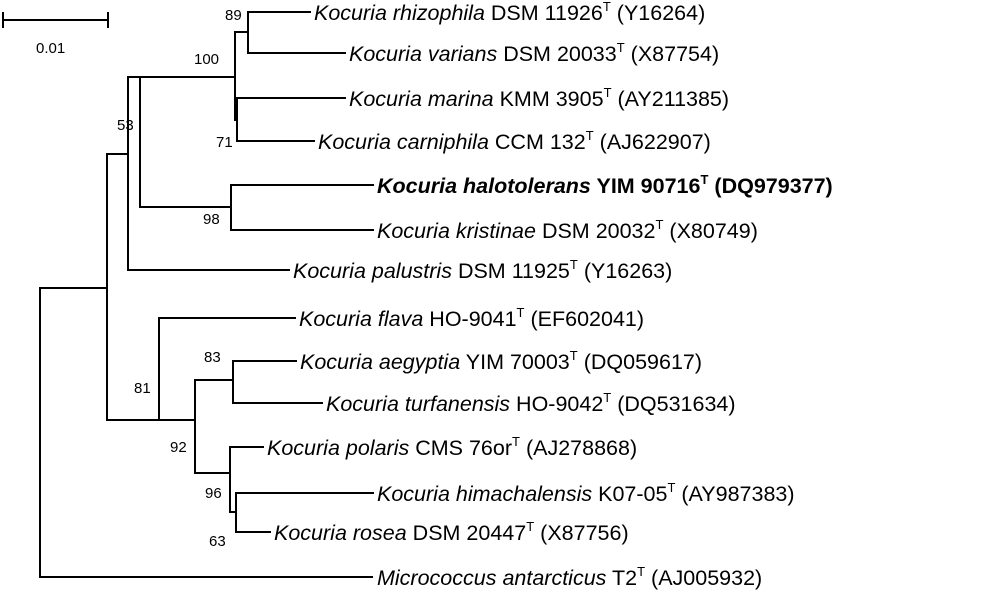  Describe the element at coordinates (569, 577) in the screenshot. I see `taxon-label: Micrococcus antarcticus T2T (AJ005932)` at that location.